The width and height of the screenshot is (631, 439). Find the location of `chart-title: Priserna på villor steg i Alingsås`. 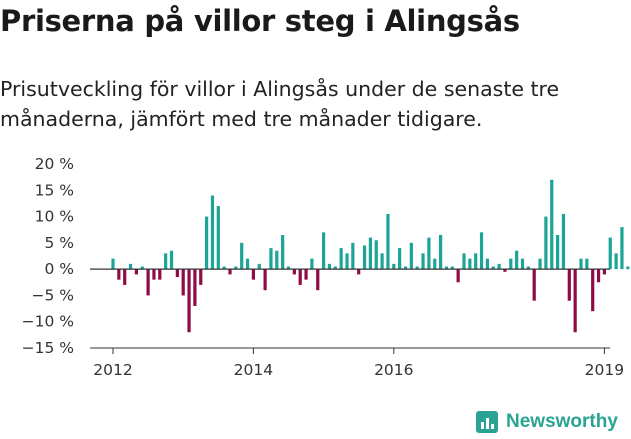

chart-title: Priserna på villor steg i Alingsås is located at coordinates (260, 21).